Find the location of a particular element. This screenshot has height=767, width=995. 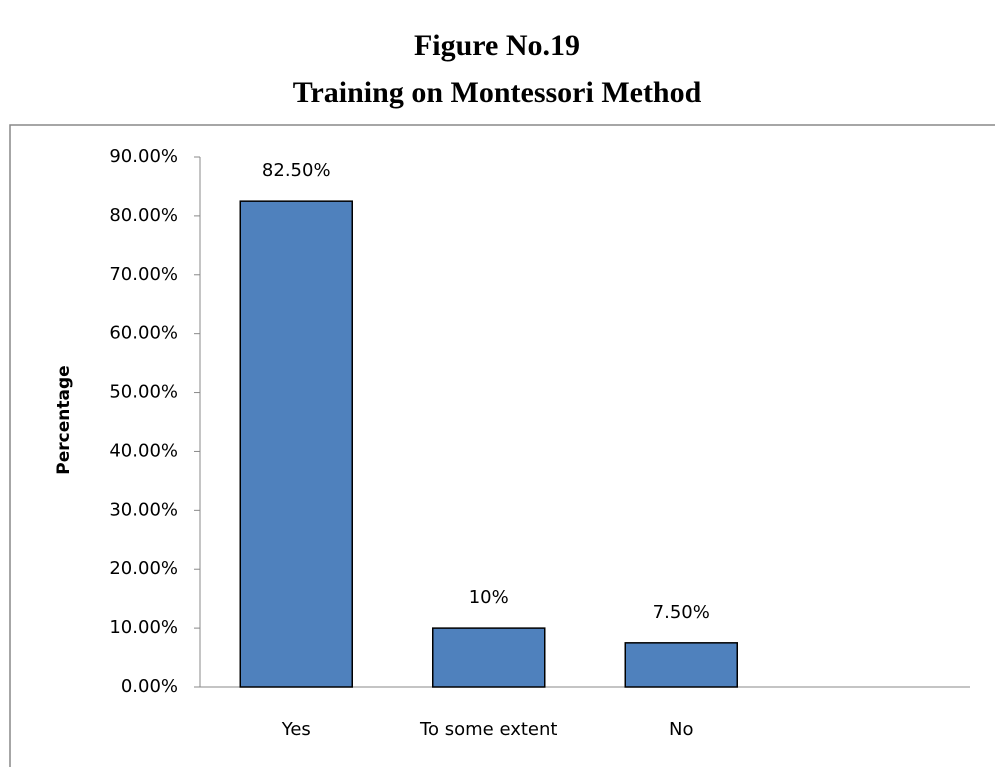

x-tick-label: No is located at coordinates (681, 729).